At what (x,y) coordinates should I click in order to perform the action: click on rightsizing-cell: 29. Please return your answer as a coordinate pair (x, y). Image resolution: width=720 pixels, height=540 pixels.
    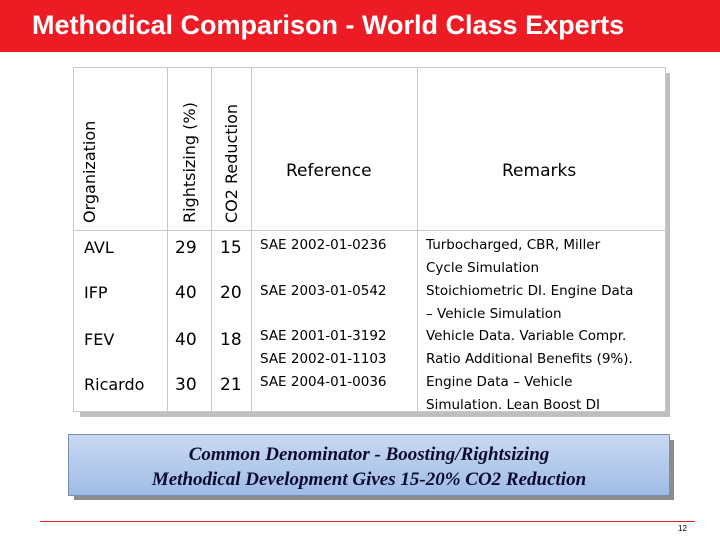
    Looking at the image, I should click on (186, 248).